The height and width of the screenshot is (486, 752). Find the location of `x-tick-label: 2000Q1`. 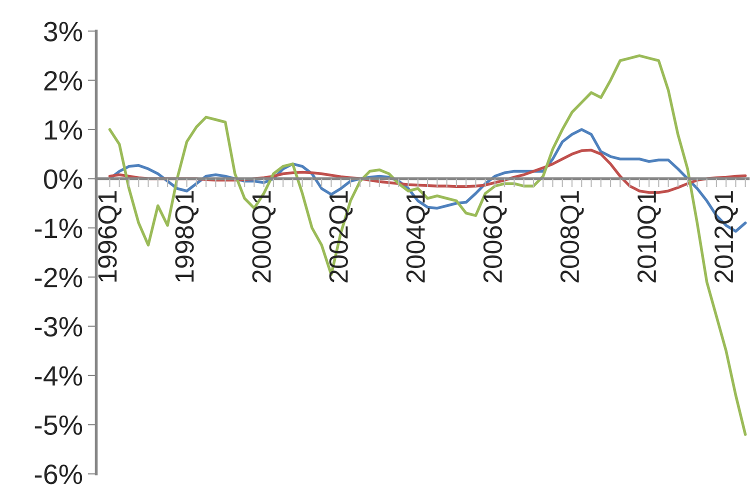

x-tick-label: 2000Q1 is located at coordinates (264, 236).